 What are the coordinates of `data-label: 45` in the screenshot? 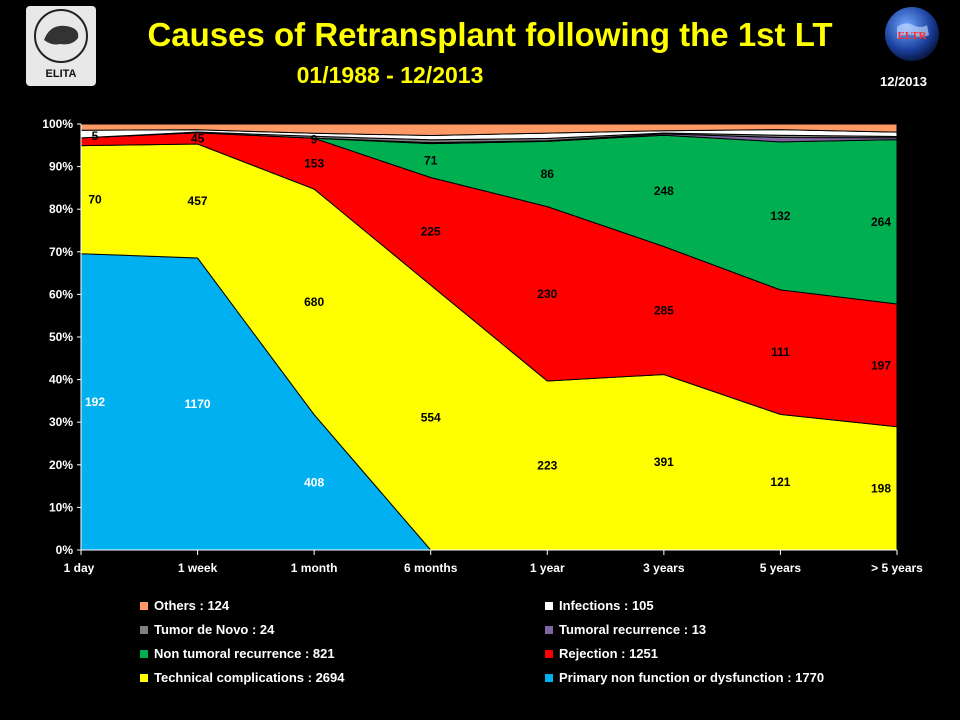 It's located at (198, 138).